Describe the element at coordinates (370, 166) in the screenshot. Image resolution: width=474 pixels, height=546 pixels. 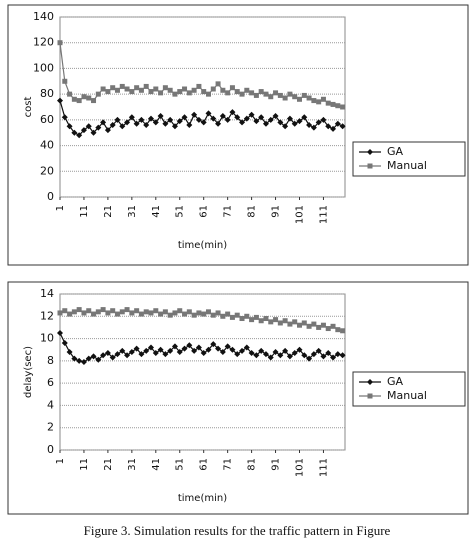
I see `legend-marker` at that location.